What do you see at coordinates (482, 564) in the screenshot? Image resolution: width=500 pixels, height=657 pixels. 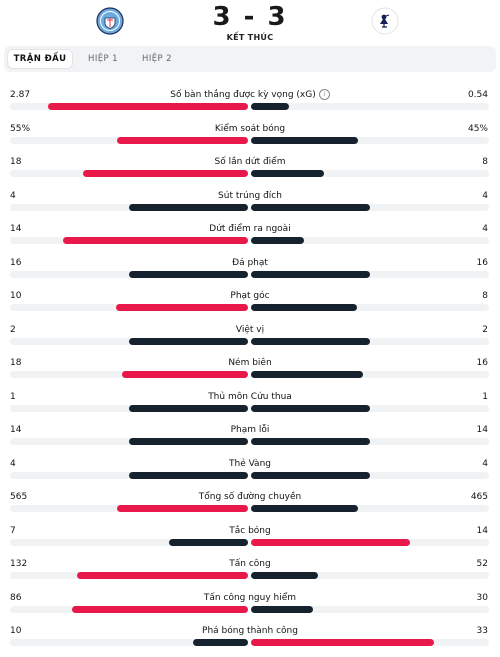 I see `away-stat-value: 52` at bounding box center [482, 564].